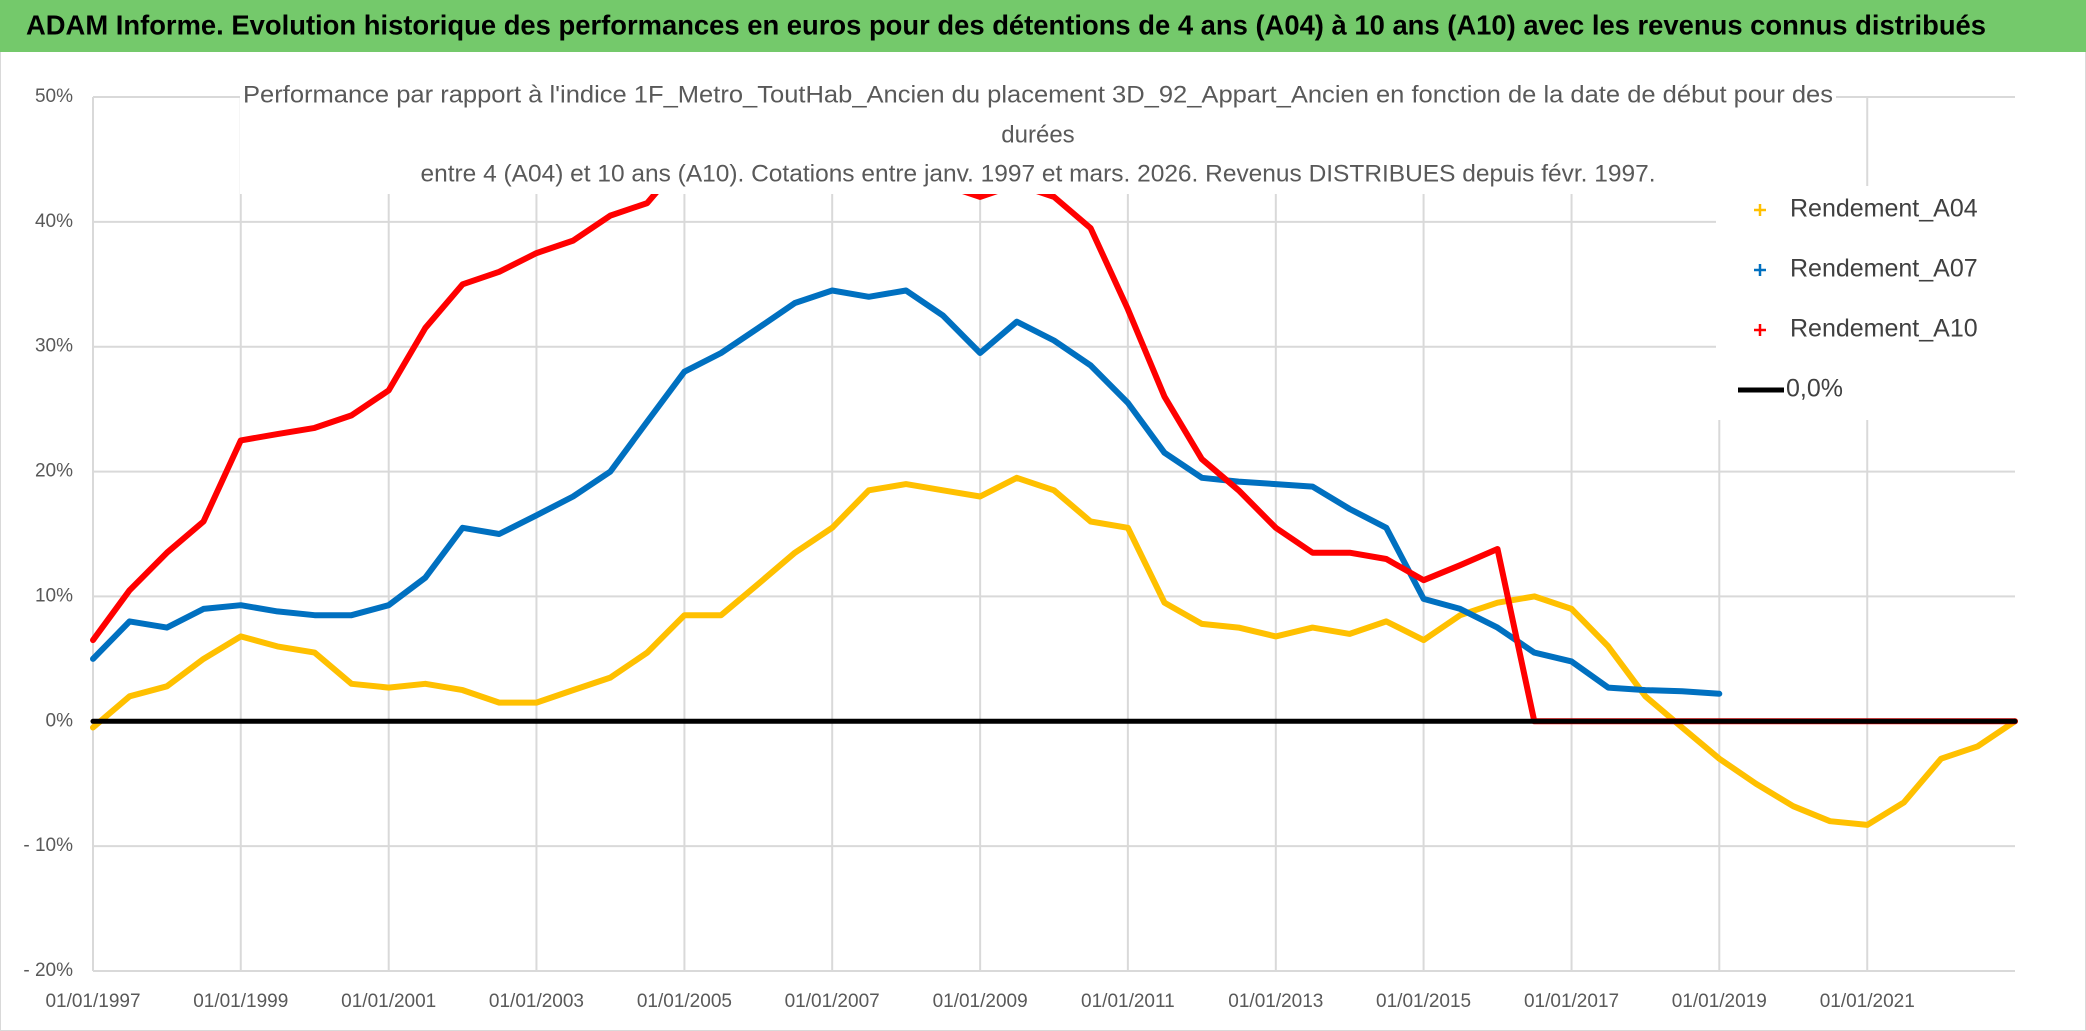 The width and height of the screenshot is (2086, 1031). What do you see at coordinates (980, 1001) in the screenshot?
I see `x-tick-label: 01/01/2009` at bounding box center [980, 1001].